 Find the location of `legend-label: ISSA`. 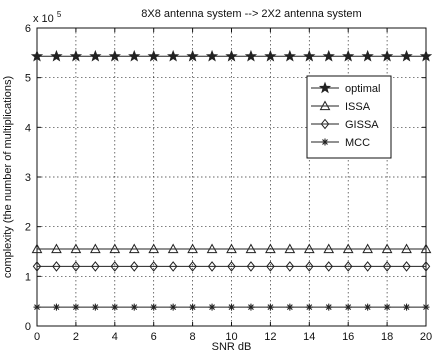

legend-label: ISSA is located at coordinates (358, 107).